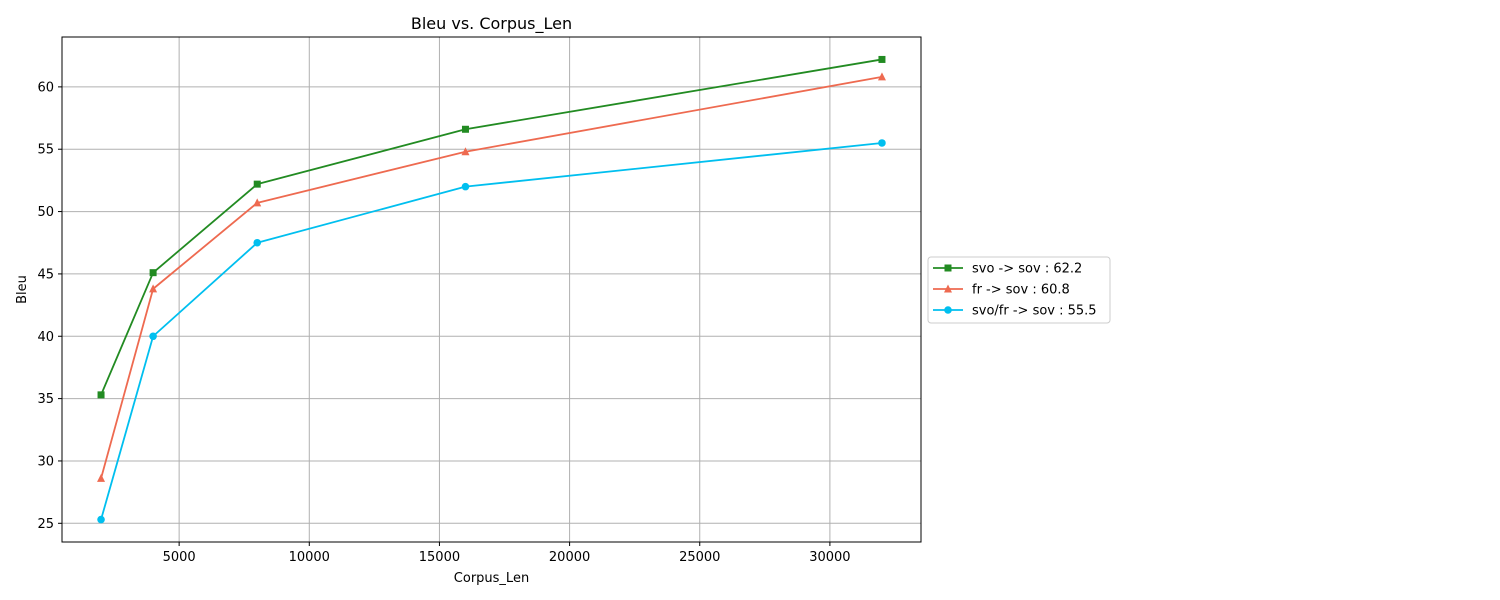  Describe the element at coordinates (491, 24) in the screenshot. I see `chart-title: Bleu vs. Corpus_Len` at that location.